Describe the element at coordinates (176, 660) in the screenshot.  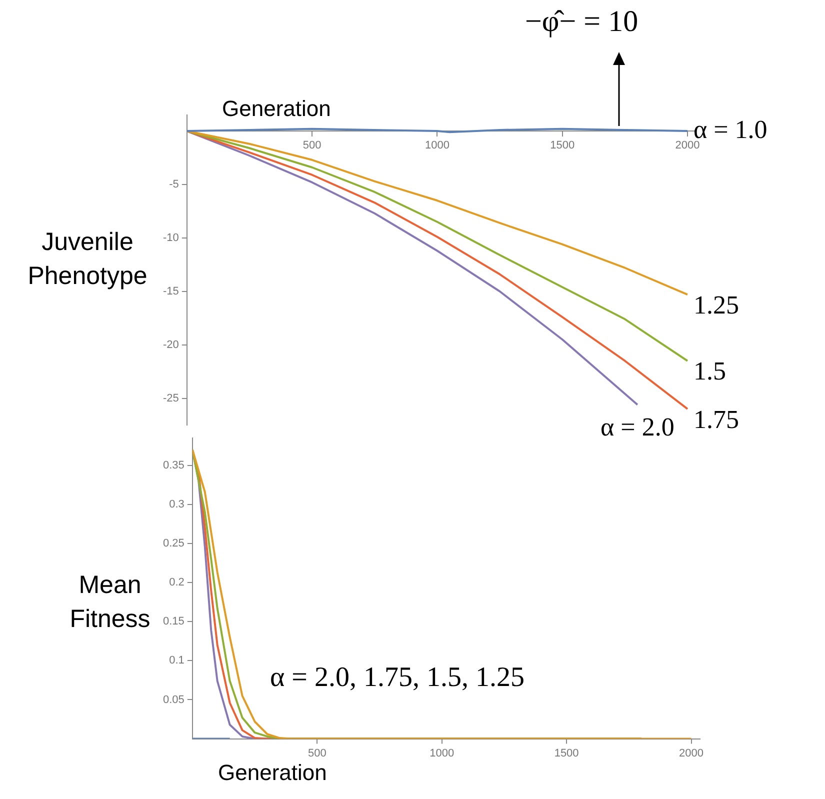
I see `y-tick-label: 0.1` at that location.